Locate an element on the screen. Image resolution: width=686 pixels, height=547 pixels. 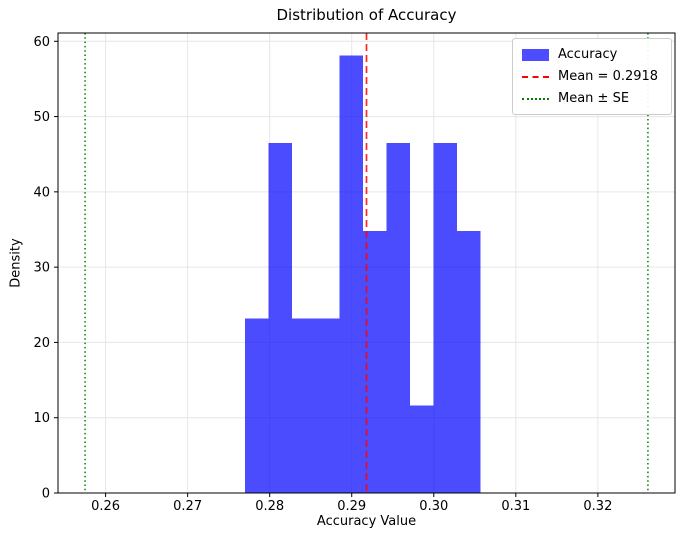
legend-swatch-se-line is located at coordinates (535, 98).